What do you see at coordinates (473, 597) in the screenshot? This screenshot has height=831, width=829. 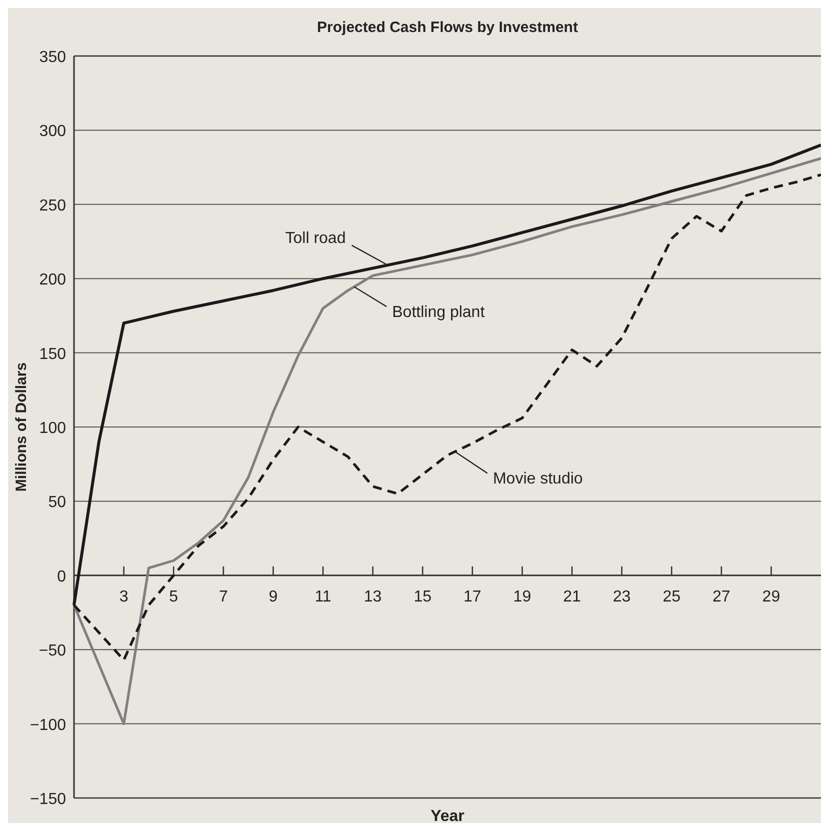 I see `x-tick-label: 17` at bounding box center [473, 597].